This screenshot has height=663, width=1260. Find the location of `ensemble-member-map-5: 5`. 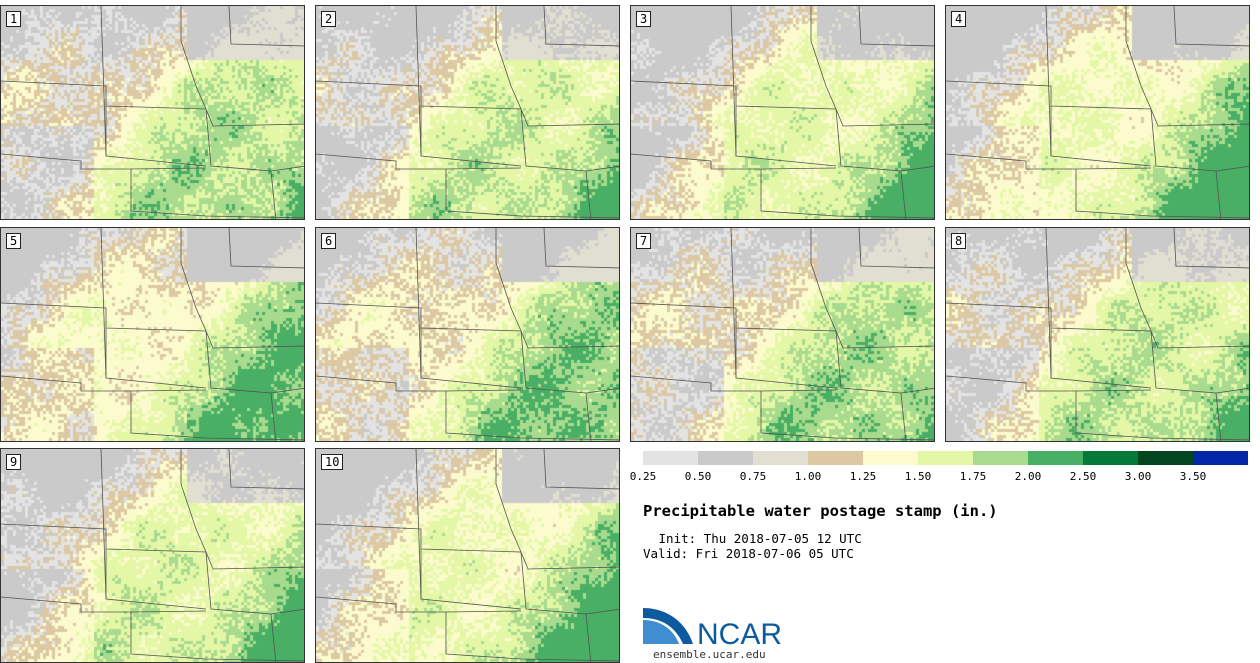

ensemble-member-map-5: 5 is located at coordinates (152, 334).